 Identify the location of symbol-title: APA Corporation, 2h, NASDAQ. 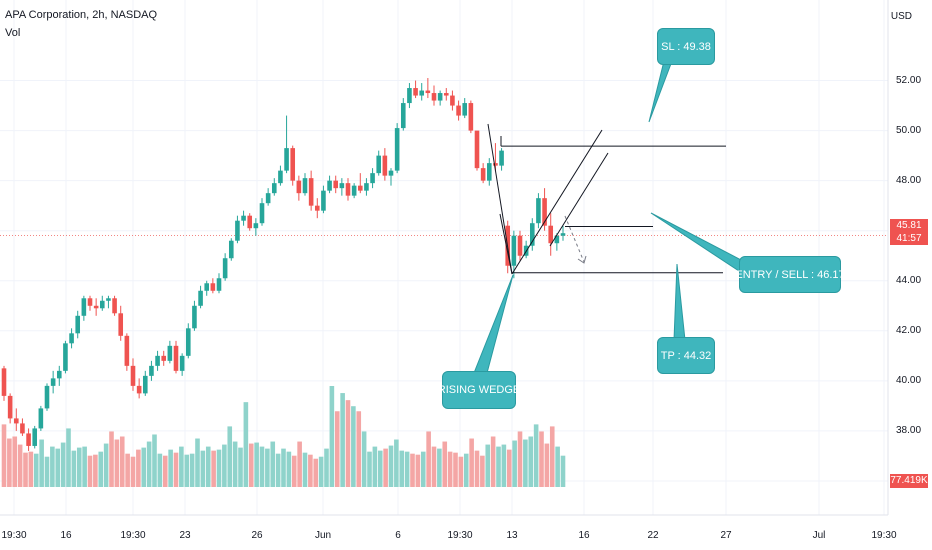
(81, 15).